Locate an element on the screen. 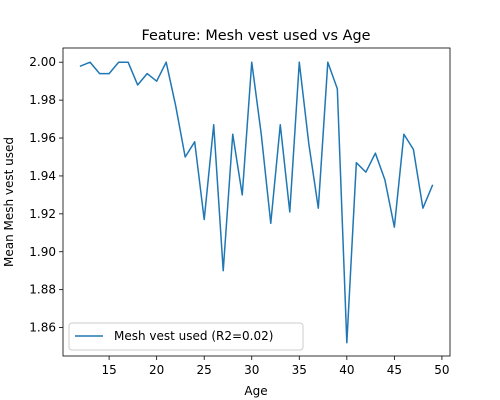 This screenshot has height=400, width=500. legend-box is located at coordinates (186, 336).